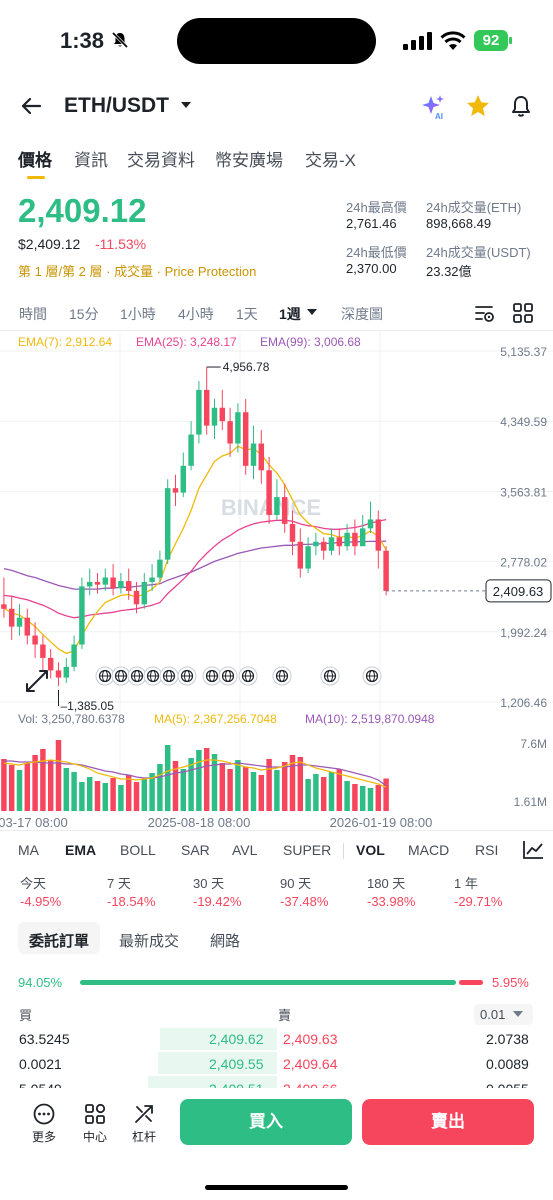 This screenshot has height=1200, width=553. Describe the element at coordinates (195, 850) in the screenshot. I see `indicator-sar: SAR` at that location.